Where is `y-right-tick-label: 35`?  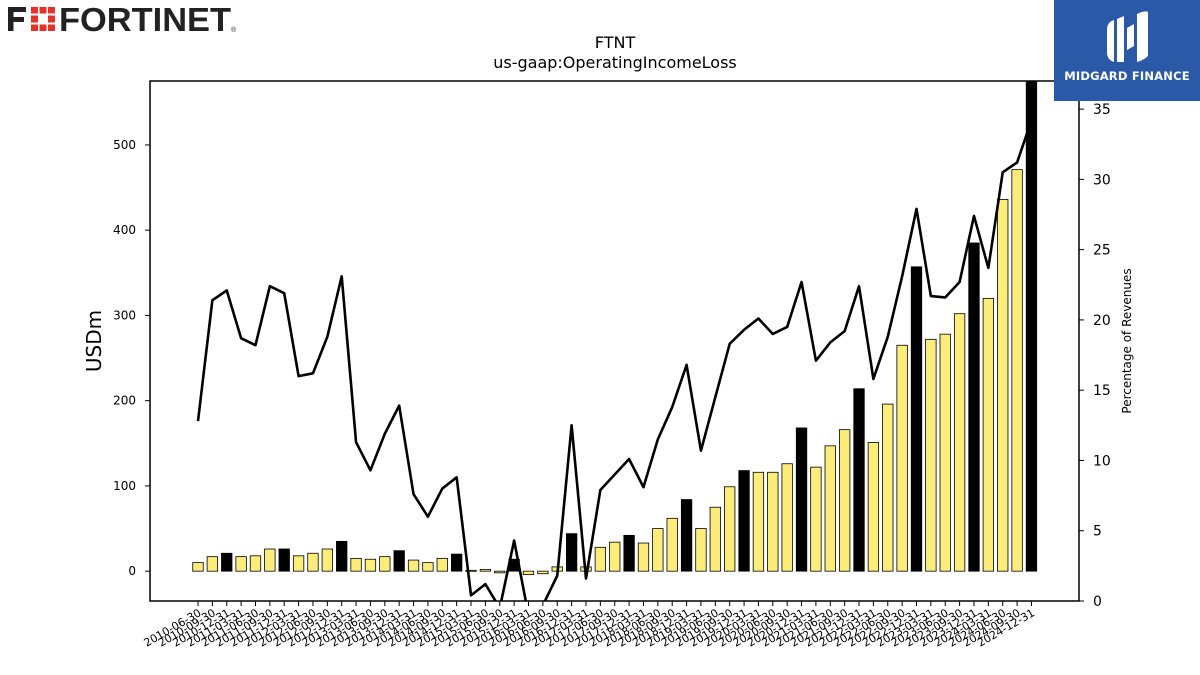
y-right-tick-label: 35 is located at coordinates (1102, 110).